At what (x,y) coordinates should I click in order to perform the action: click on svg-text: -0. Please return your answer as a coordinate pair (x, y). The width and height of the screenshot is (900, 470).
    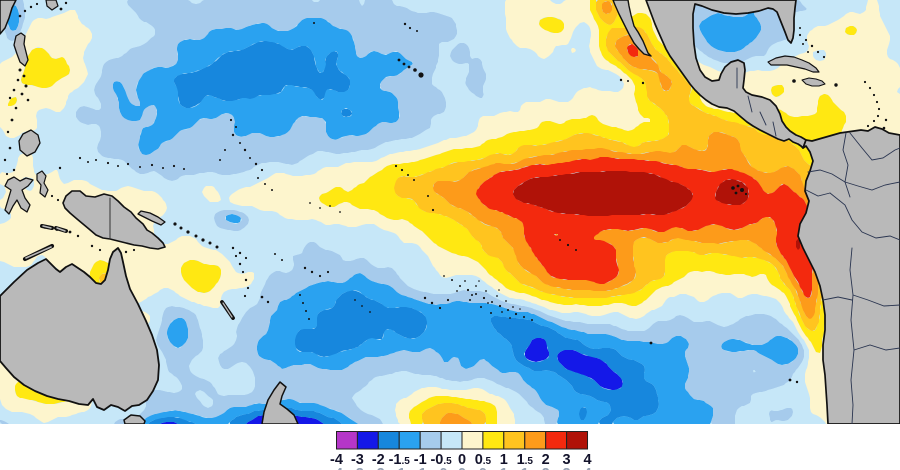
    Looking at the image, I should click on (441, 468).